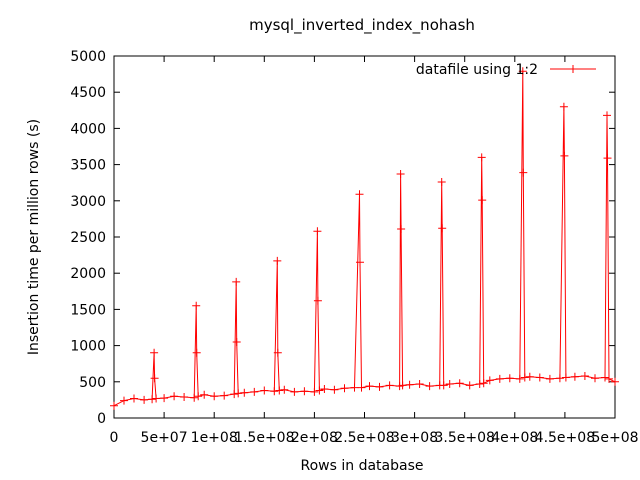  I want to click on y-tick-label: 3500, so click(88, 166).